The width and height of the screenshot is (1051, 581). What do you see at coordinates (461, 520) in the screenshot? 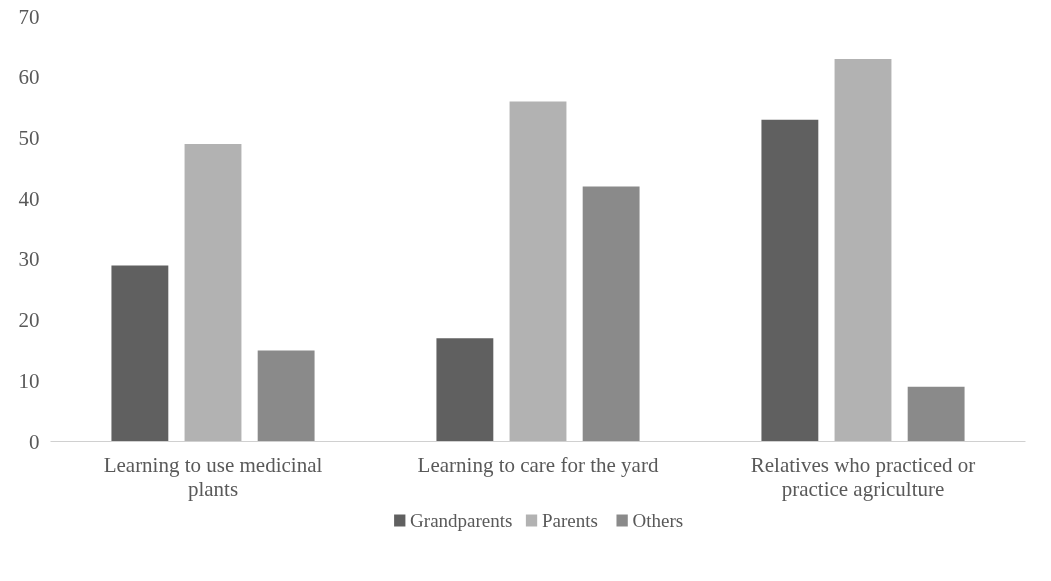
I see `legend-label: Grandparents` at bounding box center [461, 520].